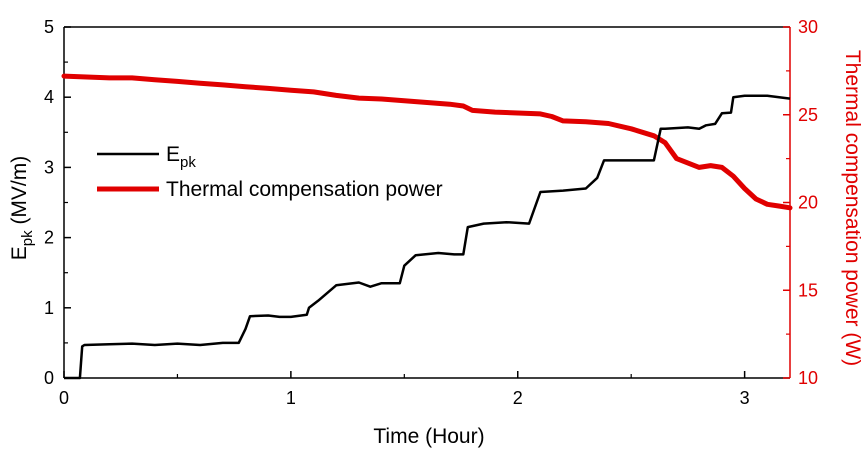 The height and width of the screenshot is (454, 861). What do you see at coordinates (404, 389) in the screenshot?
I see `x-axis: 0 1 2 3` at bounding box center [404, 389].